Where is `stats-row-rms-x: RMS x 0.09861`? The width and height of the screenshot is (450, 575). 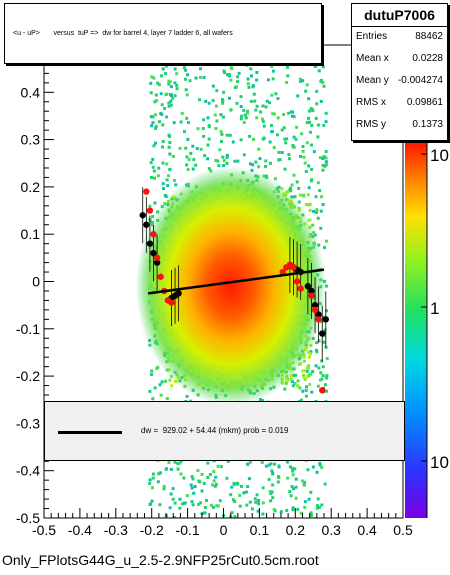
stats-row-rms-x: RMS x 0.09861 is located at coordinates (399, 103).